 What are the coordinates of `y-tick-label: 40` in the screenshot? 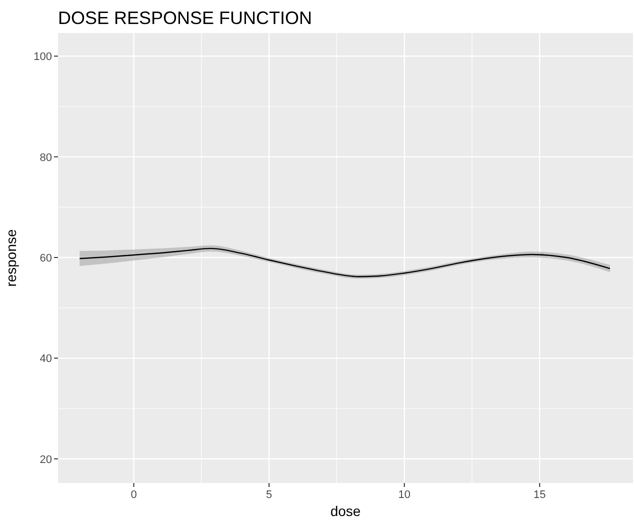 It's located at (46, 359).